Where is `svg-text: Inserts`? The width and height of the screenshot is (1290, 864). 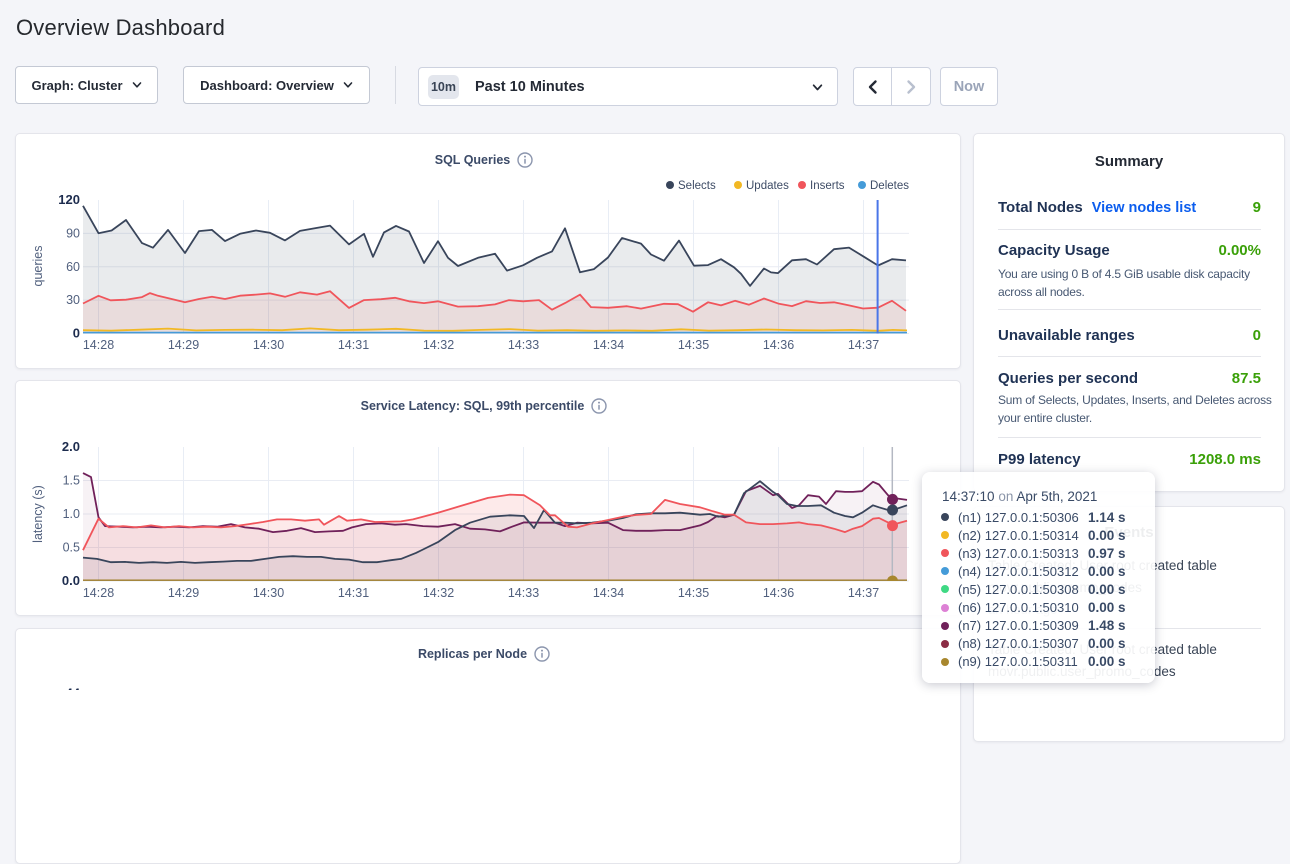 svg-text: Inserts is located at coordinates (827, 186).